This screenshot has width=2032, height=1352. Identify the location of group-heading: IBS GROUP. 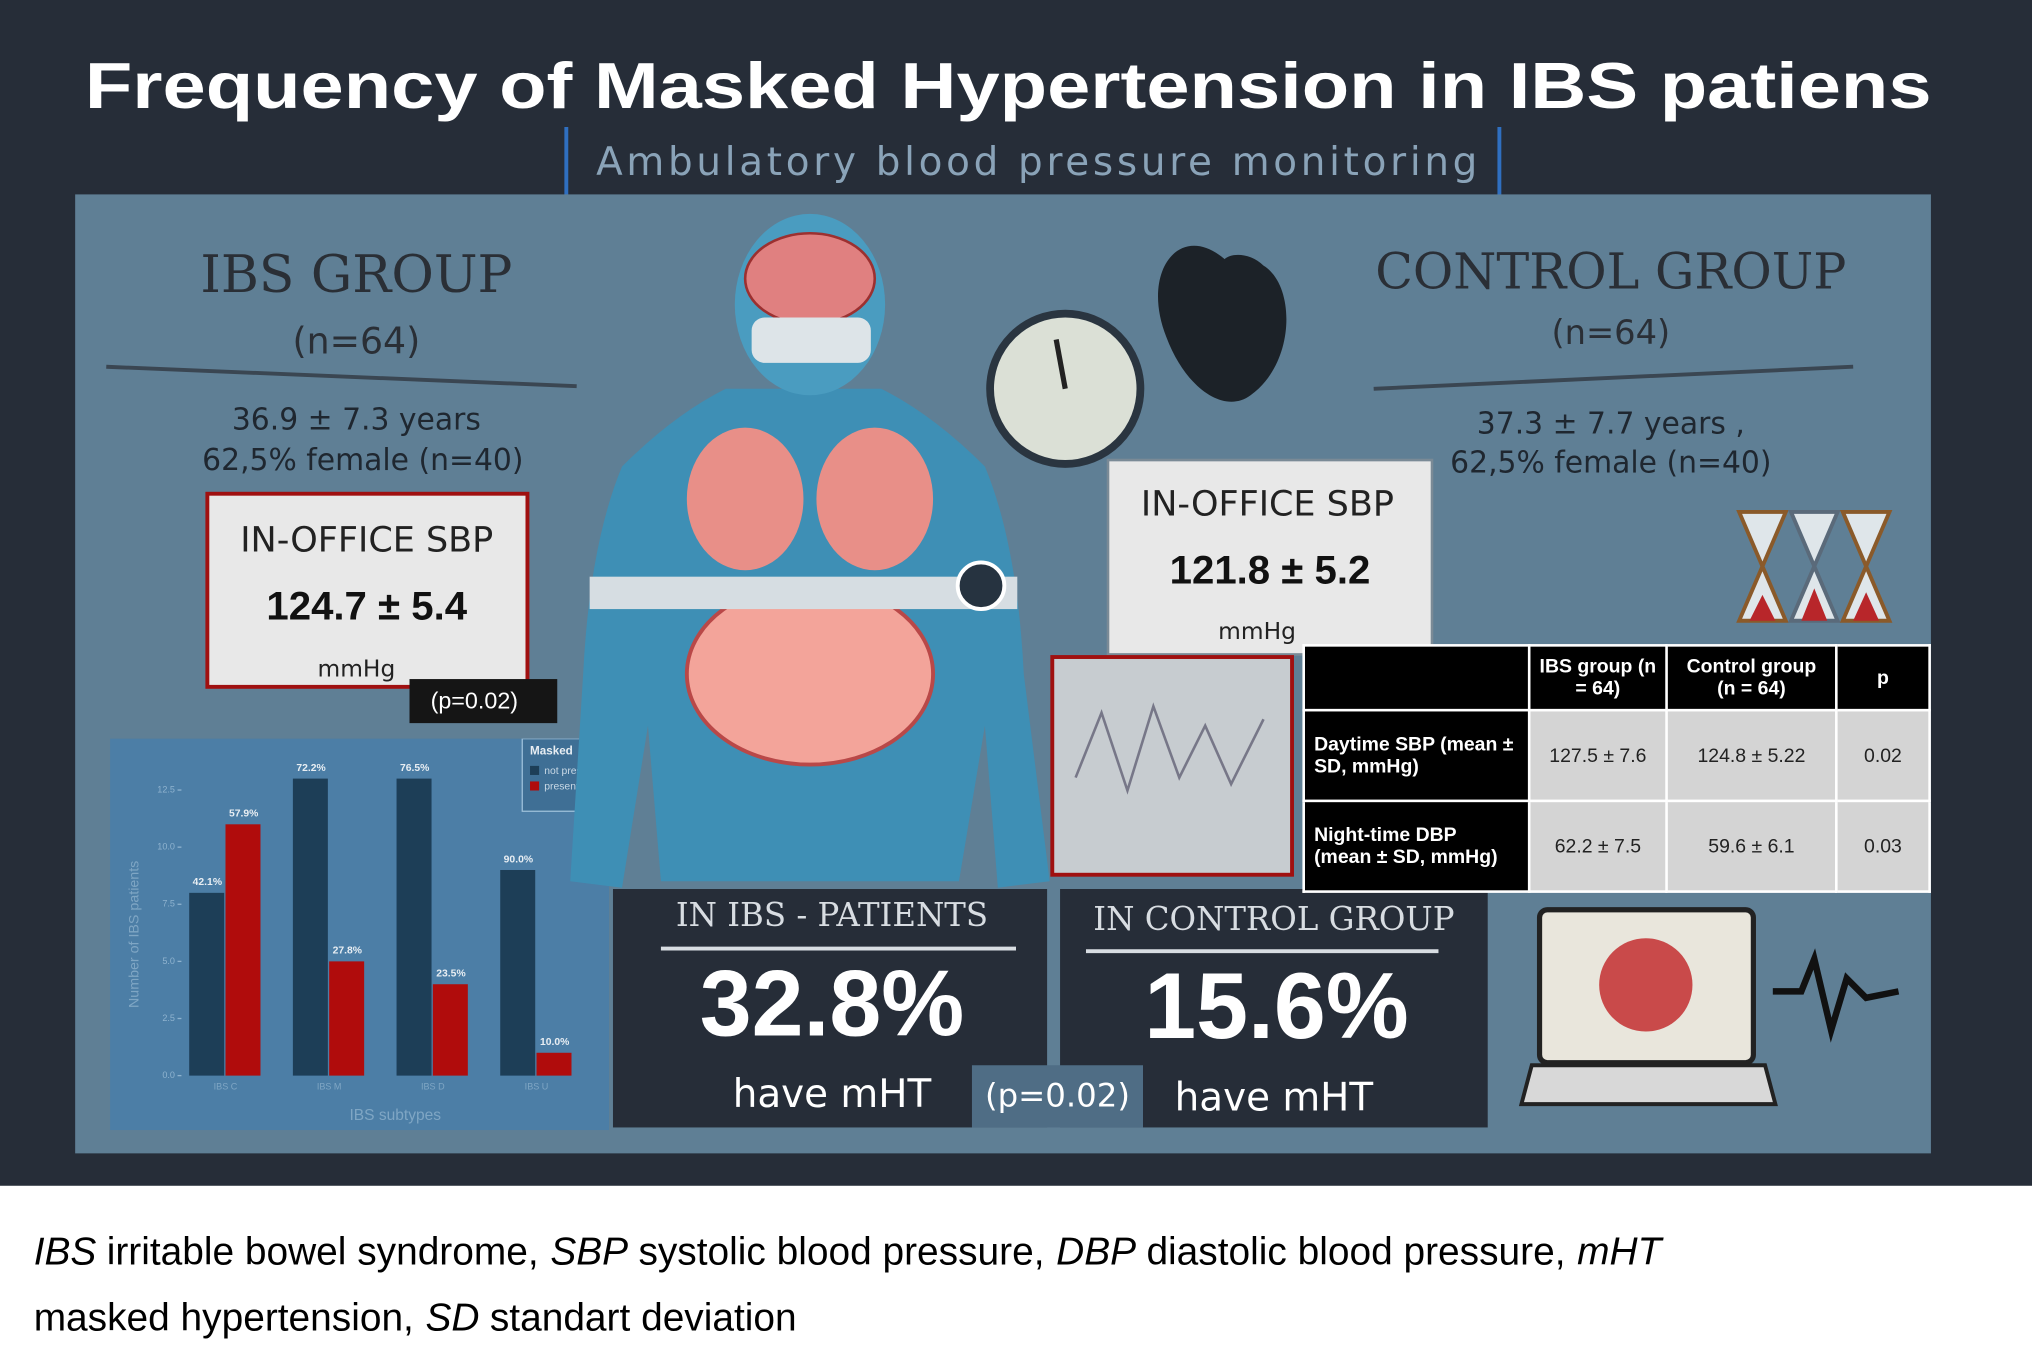
(356, 275).